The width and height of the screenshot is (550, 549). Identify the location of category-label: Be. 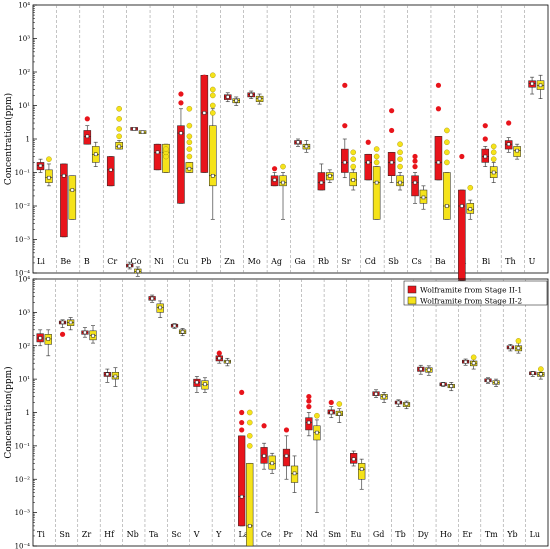
(65, 261).